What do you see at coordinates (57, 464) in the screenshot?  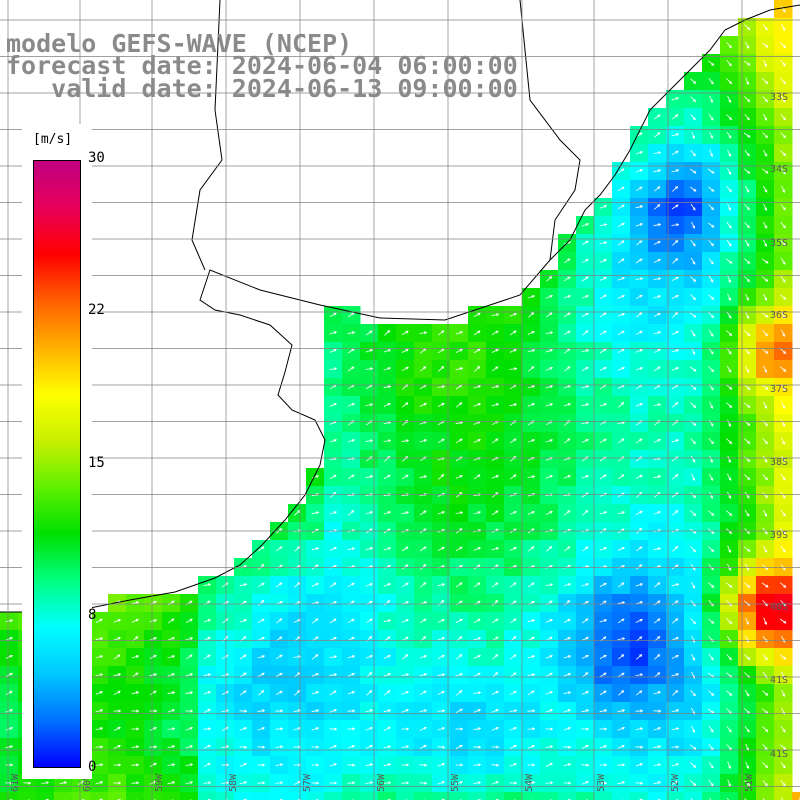 I see `colorbar` at bounding box center [57, 464].